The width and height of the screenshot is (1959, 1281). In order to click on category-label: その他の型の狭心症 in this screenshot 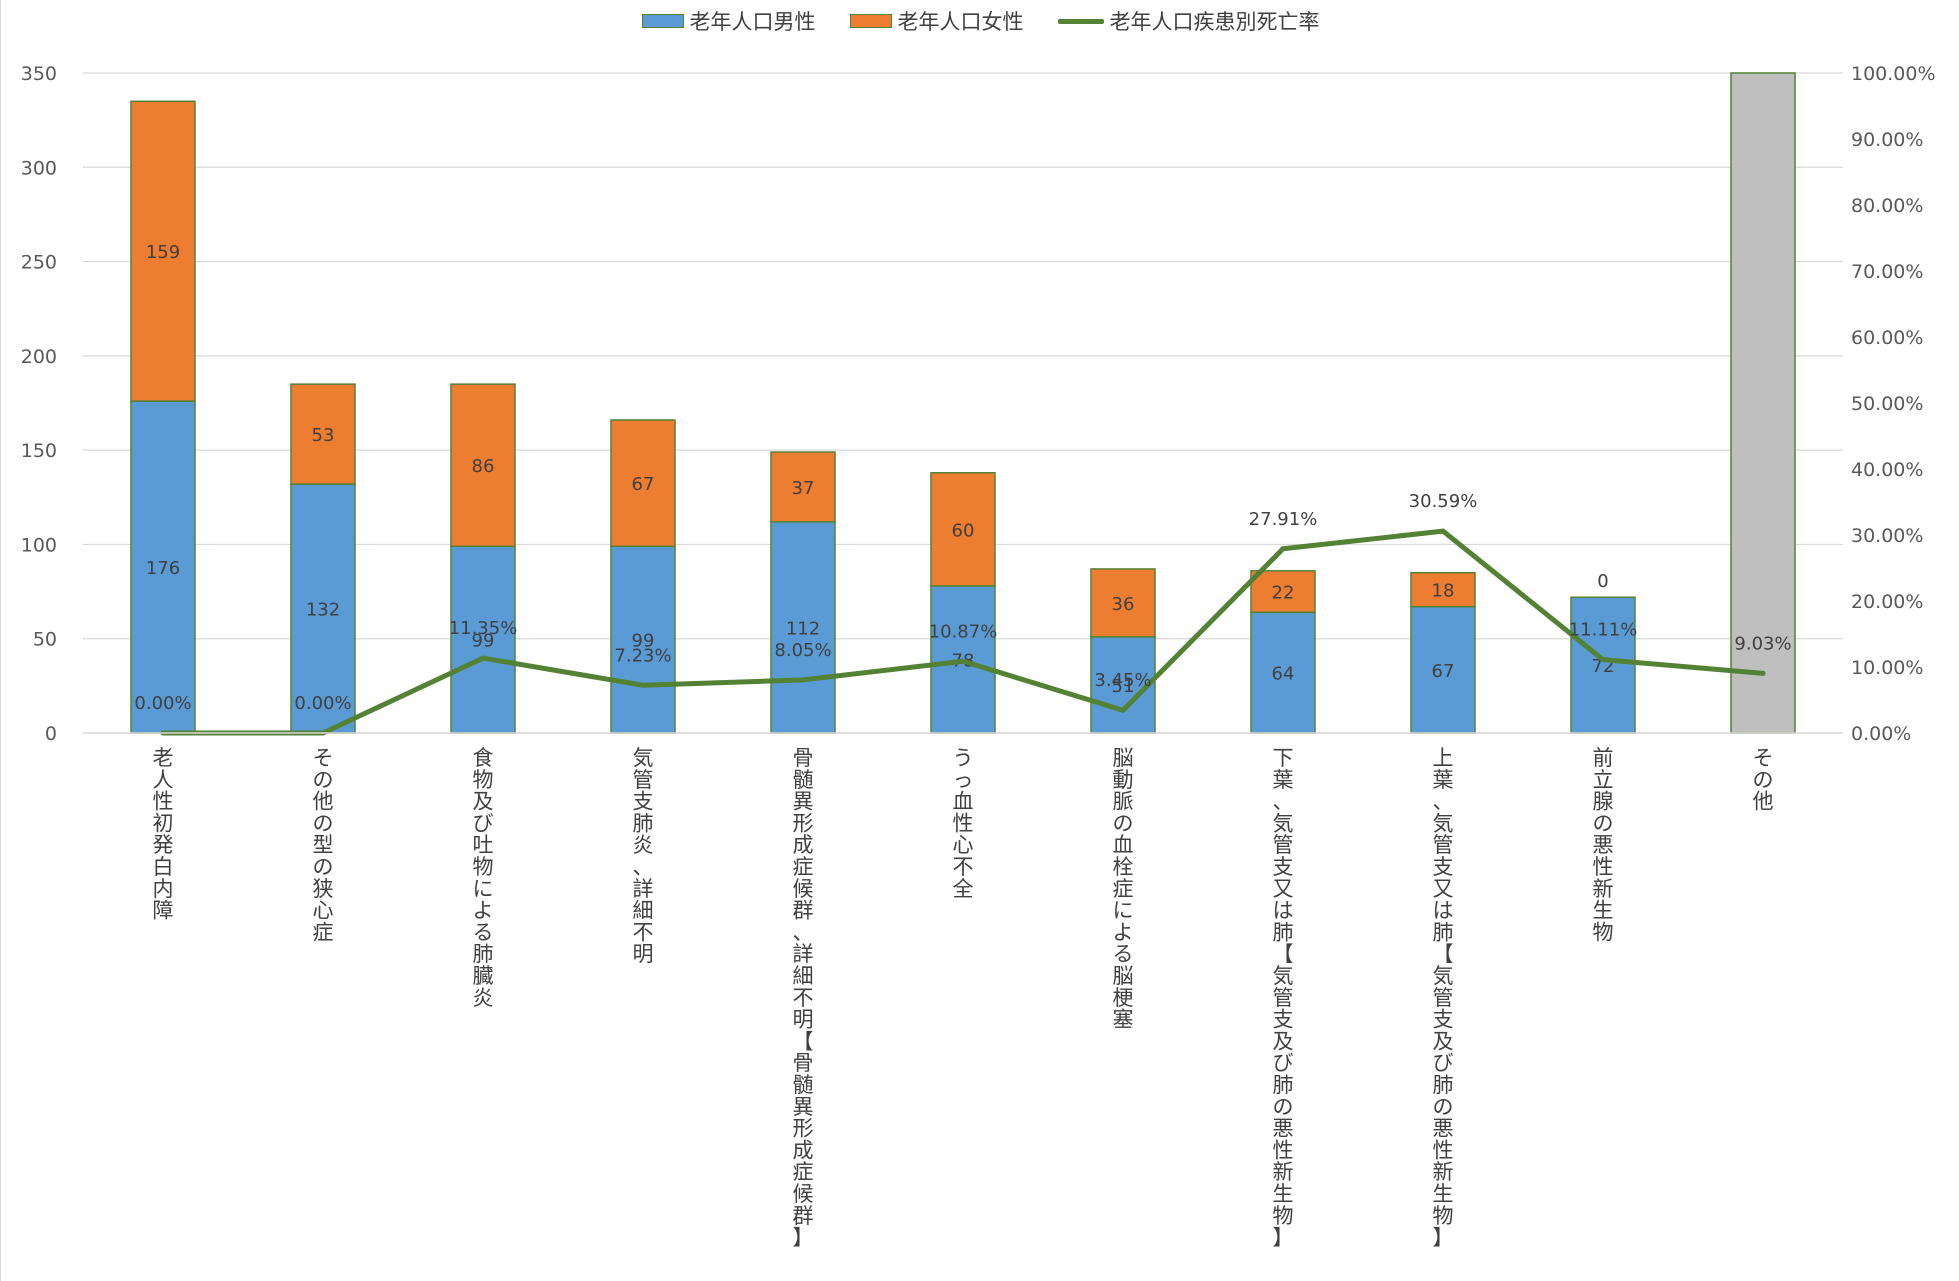, I will do `click(323, 845)`.